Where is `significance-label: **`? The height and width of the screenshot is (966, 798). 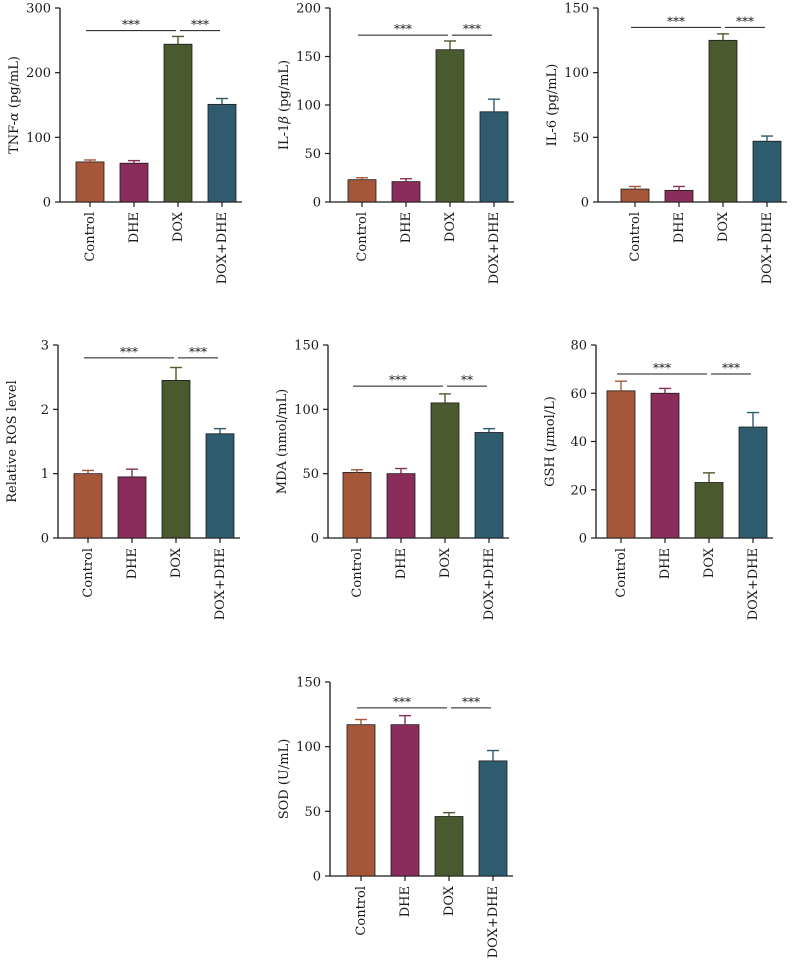
significance-label: ** is located at coordinates (467, 380).